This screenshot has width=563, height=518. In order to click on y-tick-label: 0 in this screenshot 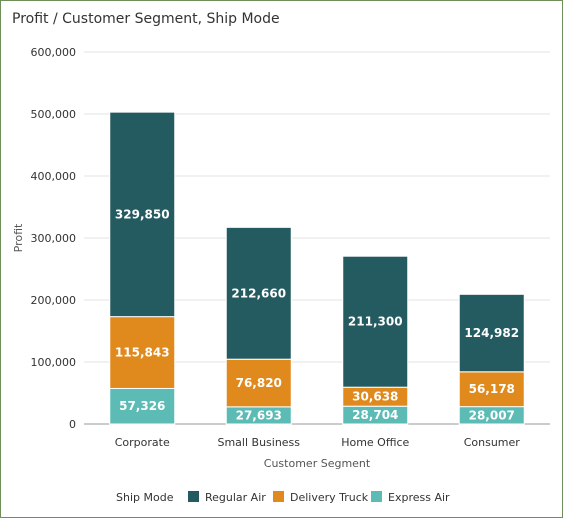, I will do `click(72, 424)`.